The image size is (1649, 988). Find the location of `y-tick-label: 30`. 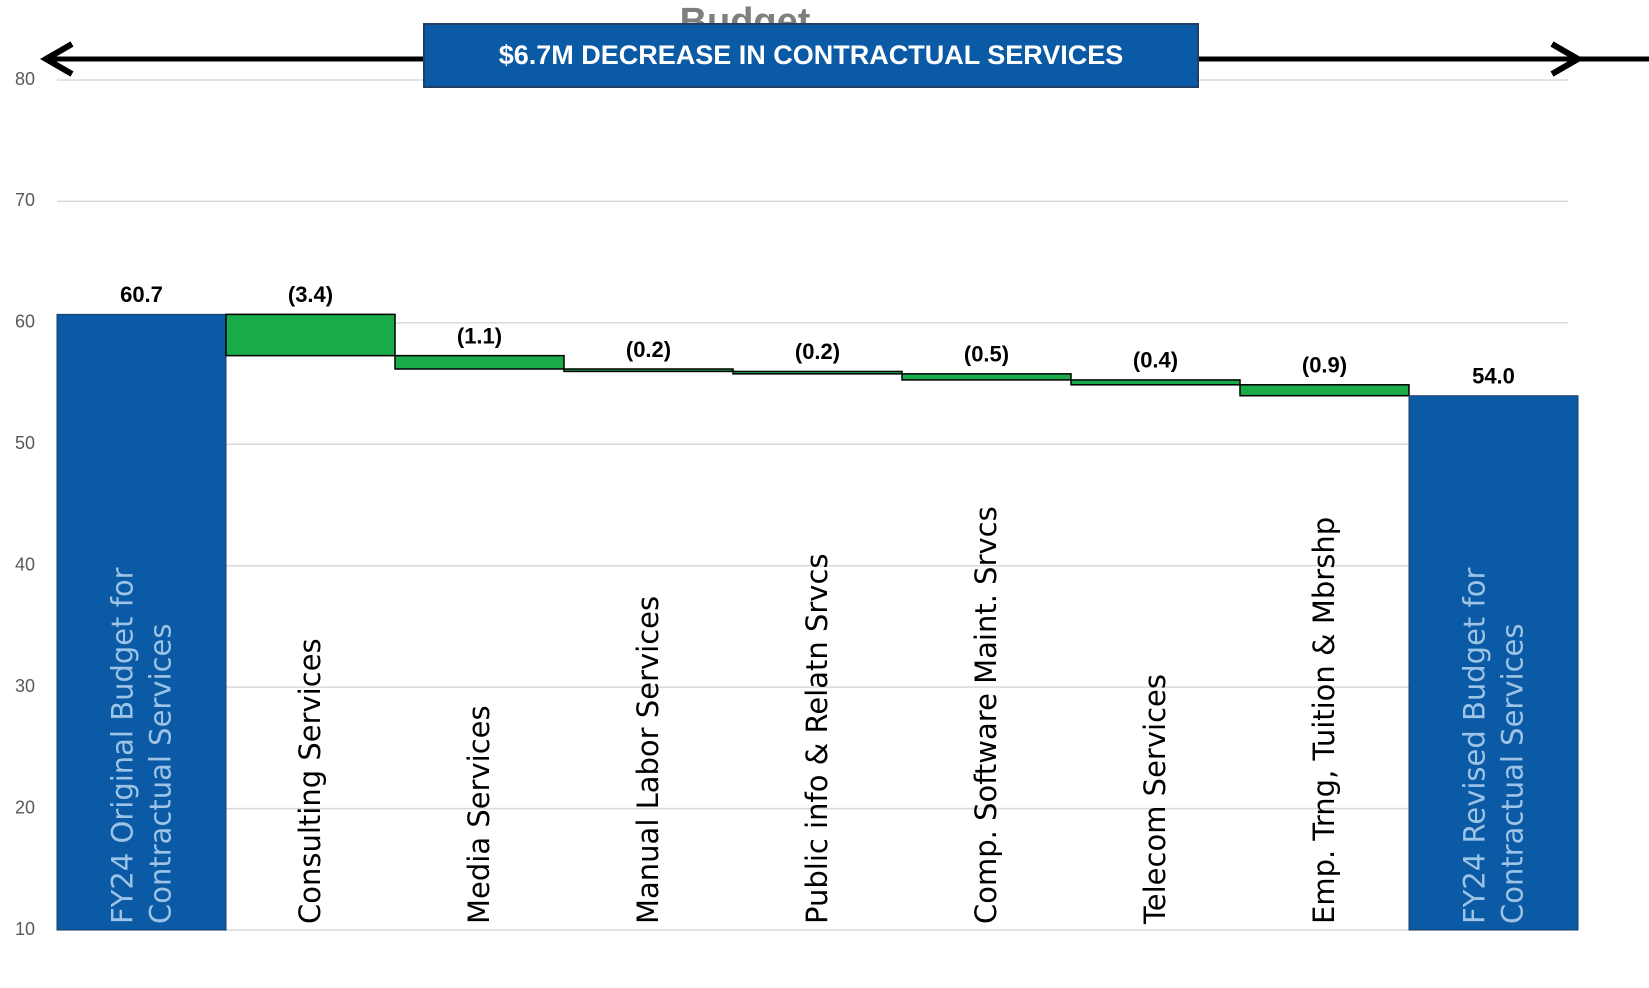

y-tick-label: 30 is located at coordinates (25, 686).